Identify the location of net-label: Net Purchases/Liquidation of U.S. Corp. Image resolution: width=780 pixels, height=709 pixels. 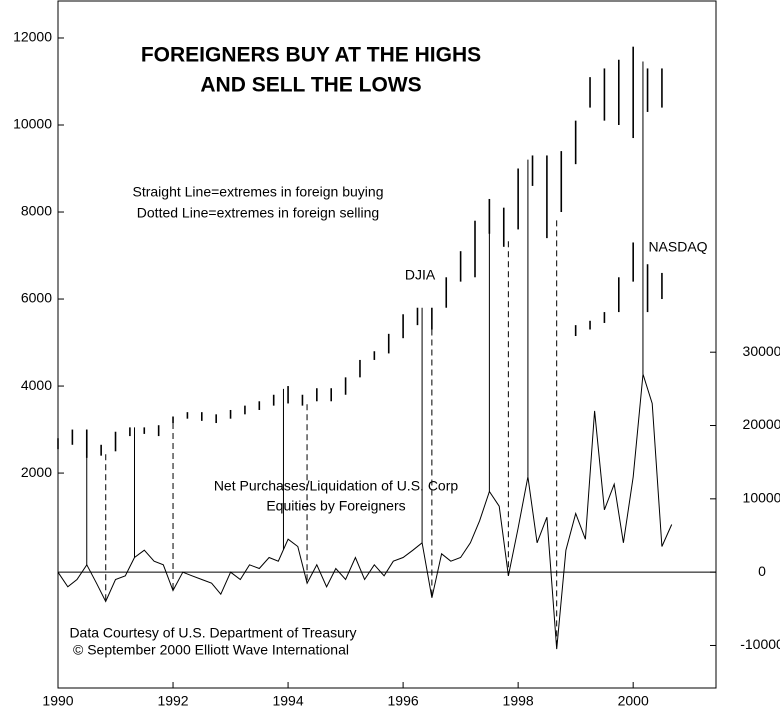
(336, 486).